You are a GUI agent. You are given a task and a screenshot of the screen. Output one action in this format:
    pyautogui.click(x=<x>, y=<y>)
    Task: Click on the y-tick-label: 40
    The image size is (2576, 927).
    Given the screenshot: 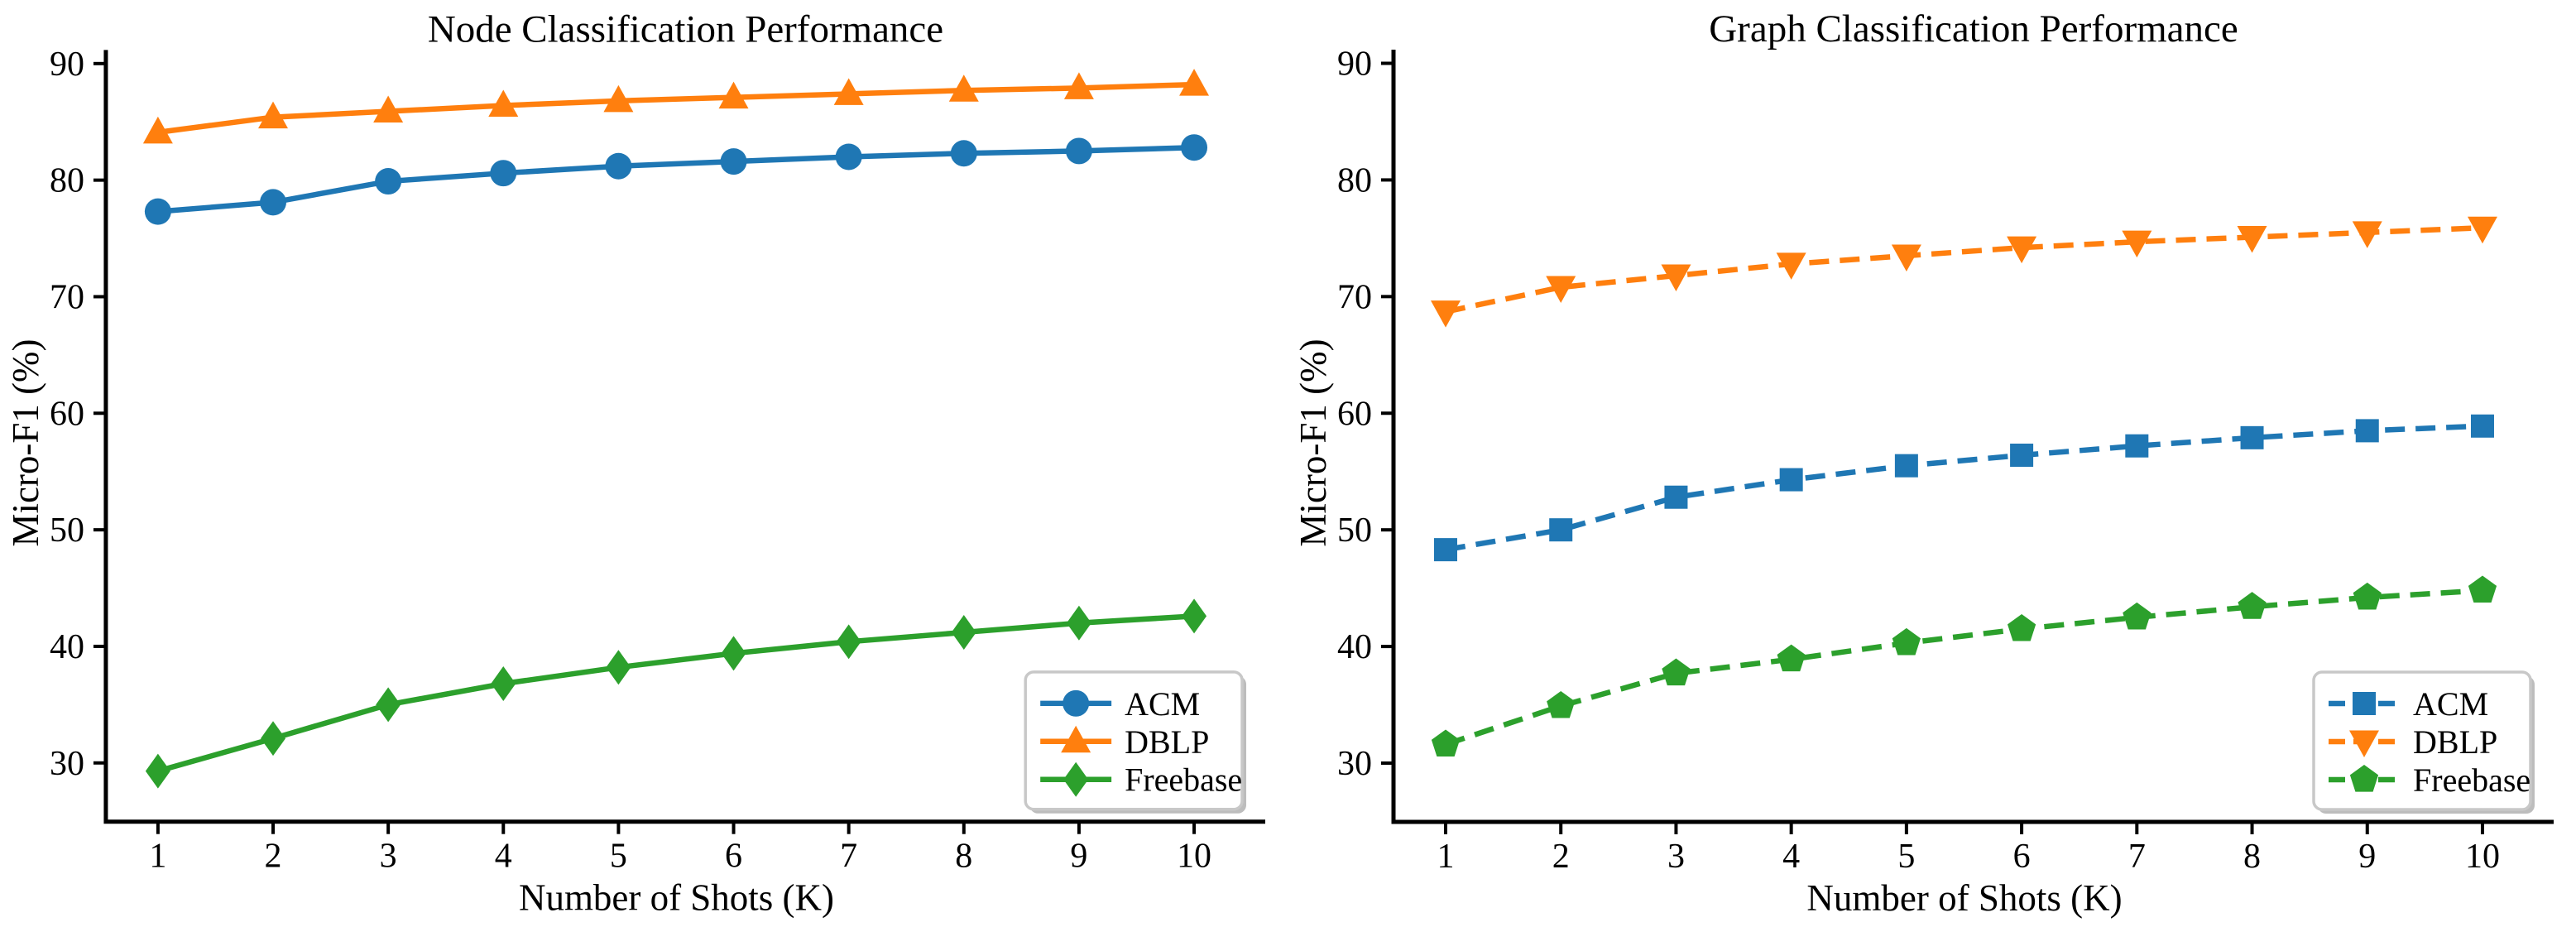 What is the action you would take?
    pyautogui.click(x=67, y=647)
    